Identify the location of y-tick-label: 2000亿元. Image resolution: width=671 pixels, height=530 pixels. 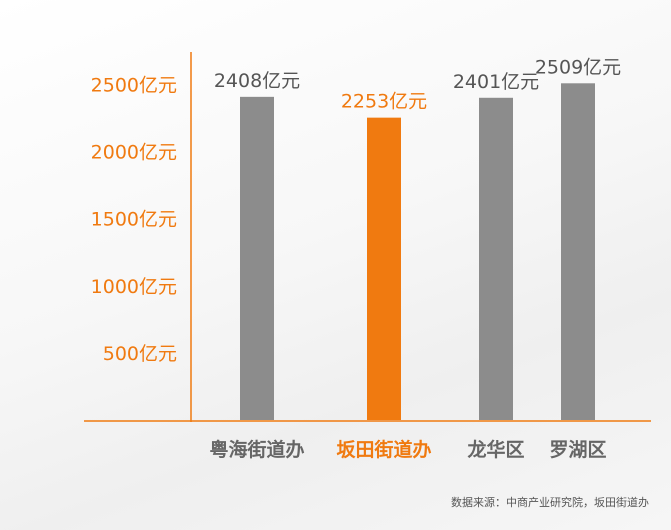
(134, 153).